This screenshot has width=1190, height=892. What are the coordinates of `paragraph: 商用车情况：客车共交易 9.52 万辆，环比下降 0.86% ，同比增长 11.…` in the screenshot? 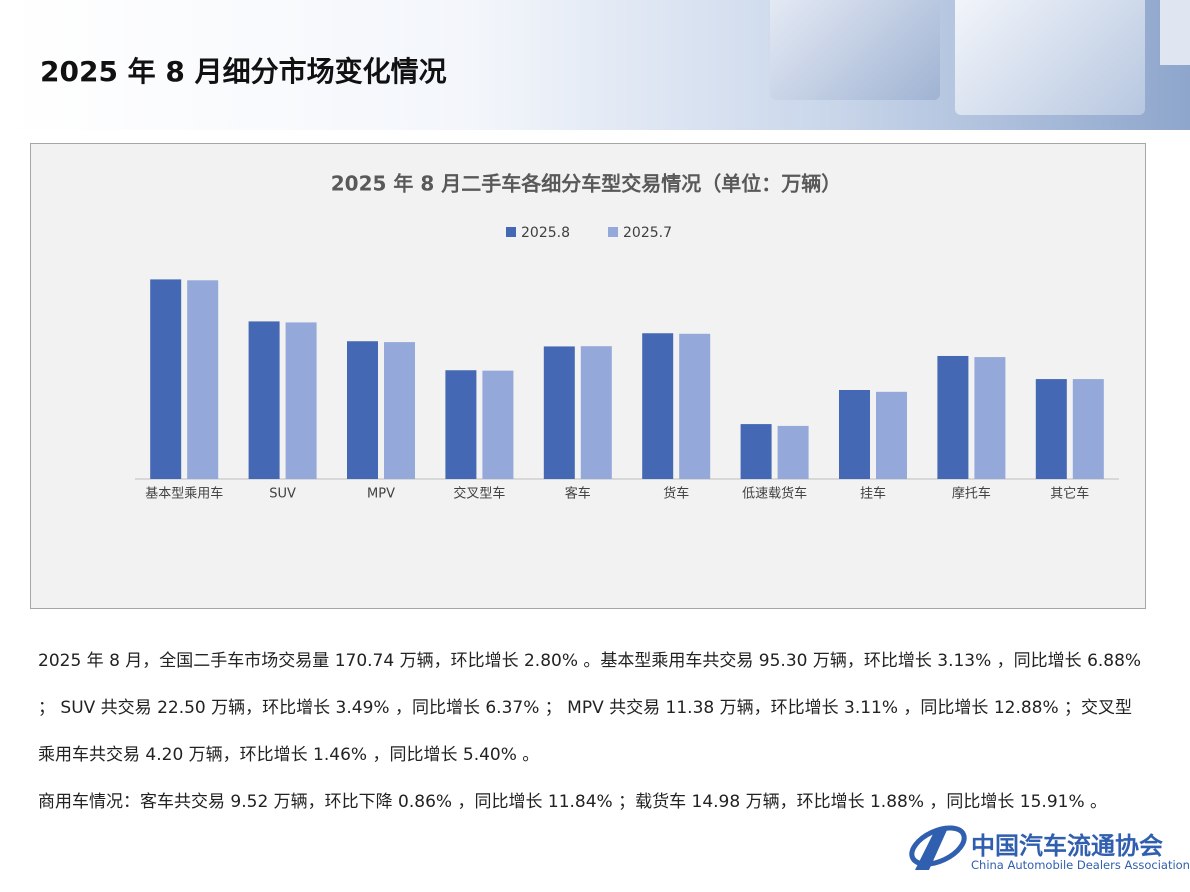 It's located at (573, 802).